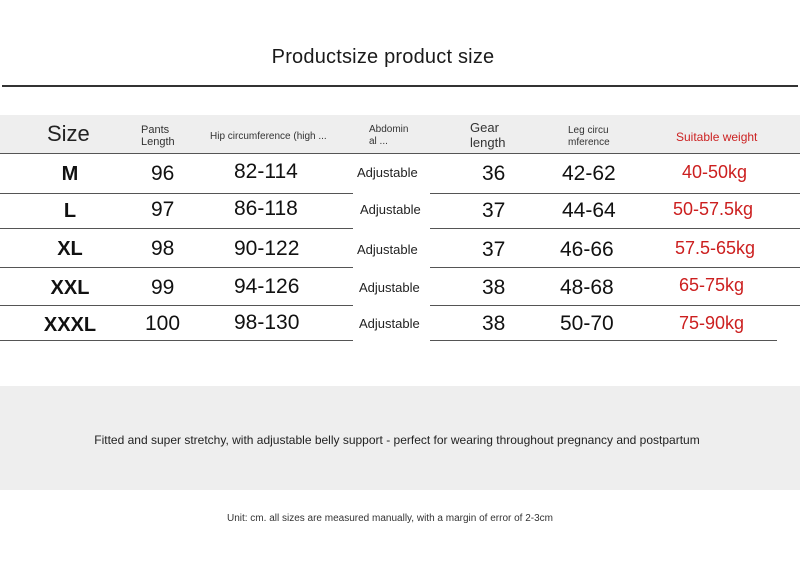 Image resolution: width=800 pixels, height=564 pixels. I want to click on cell-pants-length: 97, so click(163, 209).